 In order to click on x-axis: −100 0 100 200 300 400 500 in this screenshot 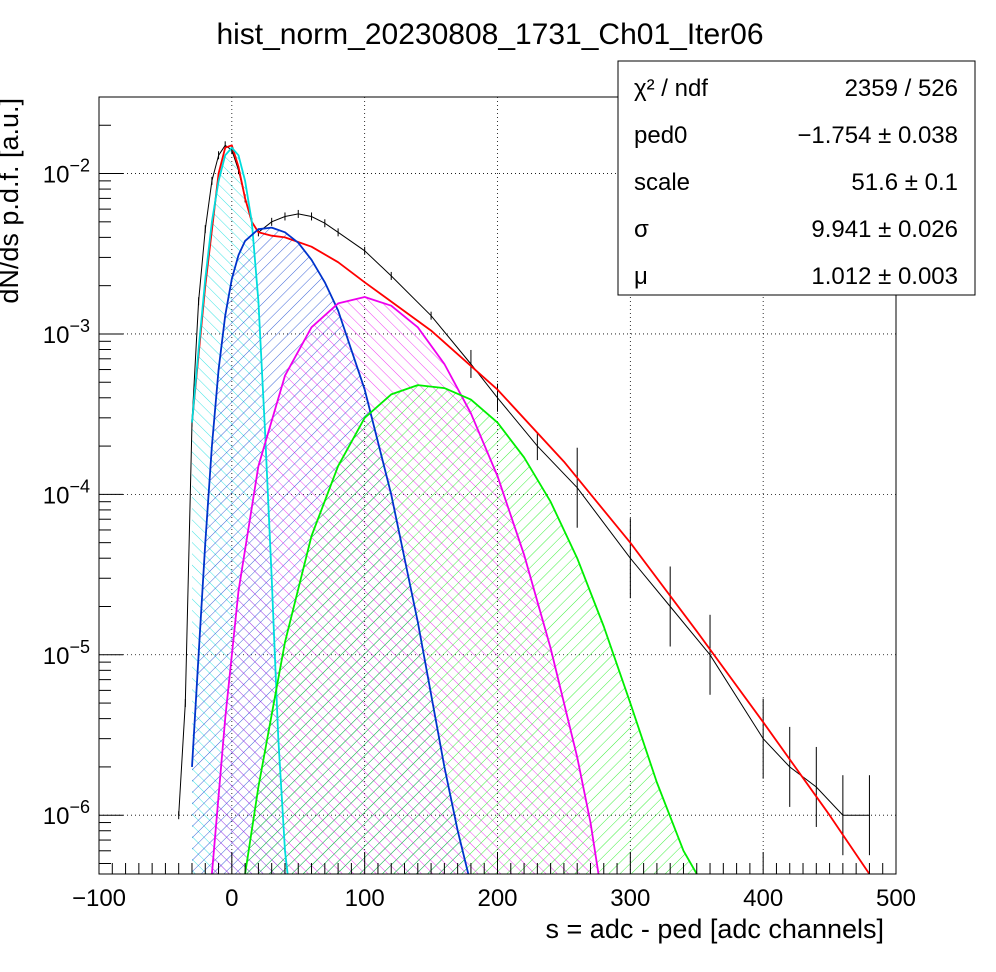, I will do `click(494, 882)`.